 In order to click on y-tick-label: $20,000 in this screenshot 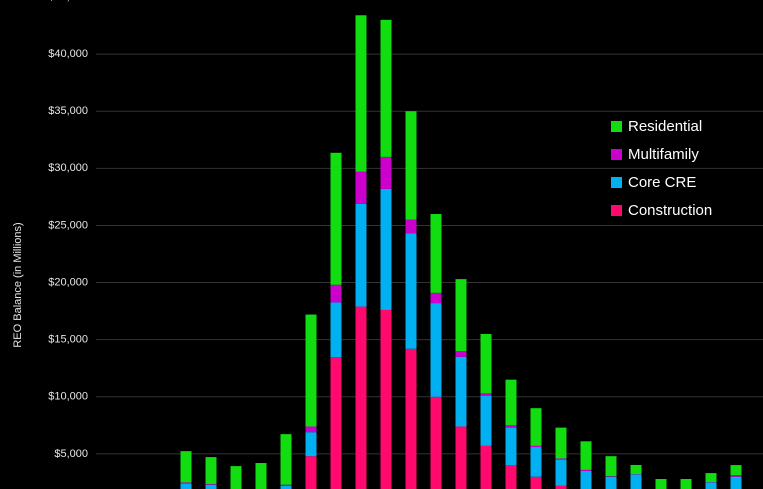, I will do `click(68, 282)`.